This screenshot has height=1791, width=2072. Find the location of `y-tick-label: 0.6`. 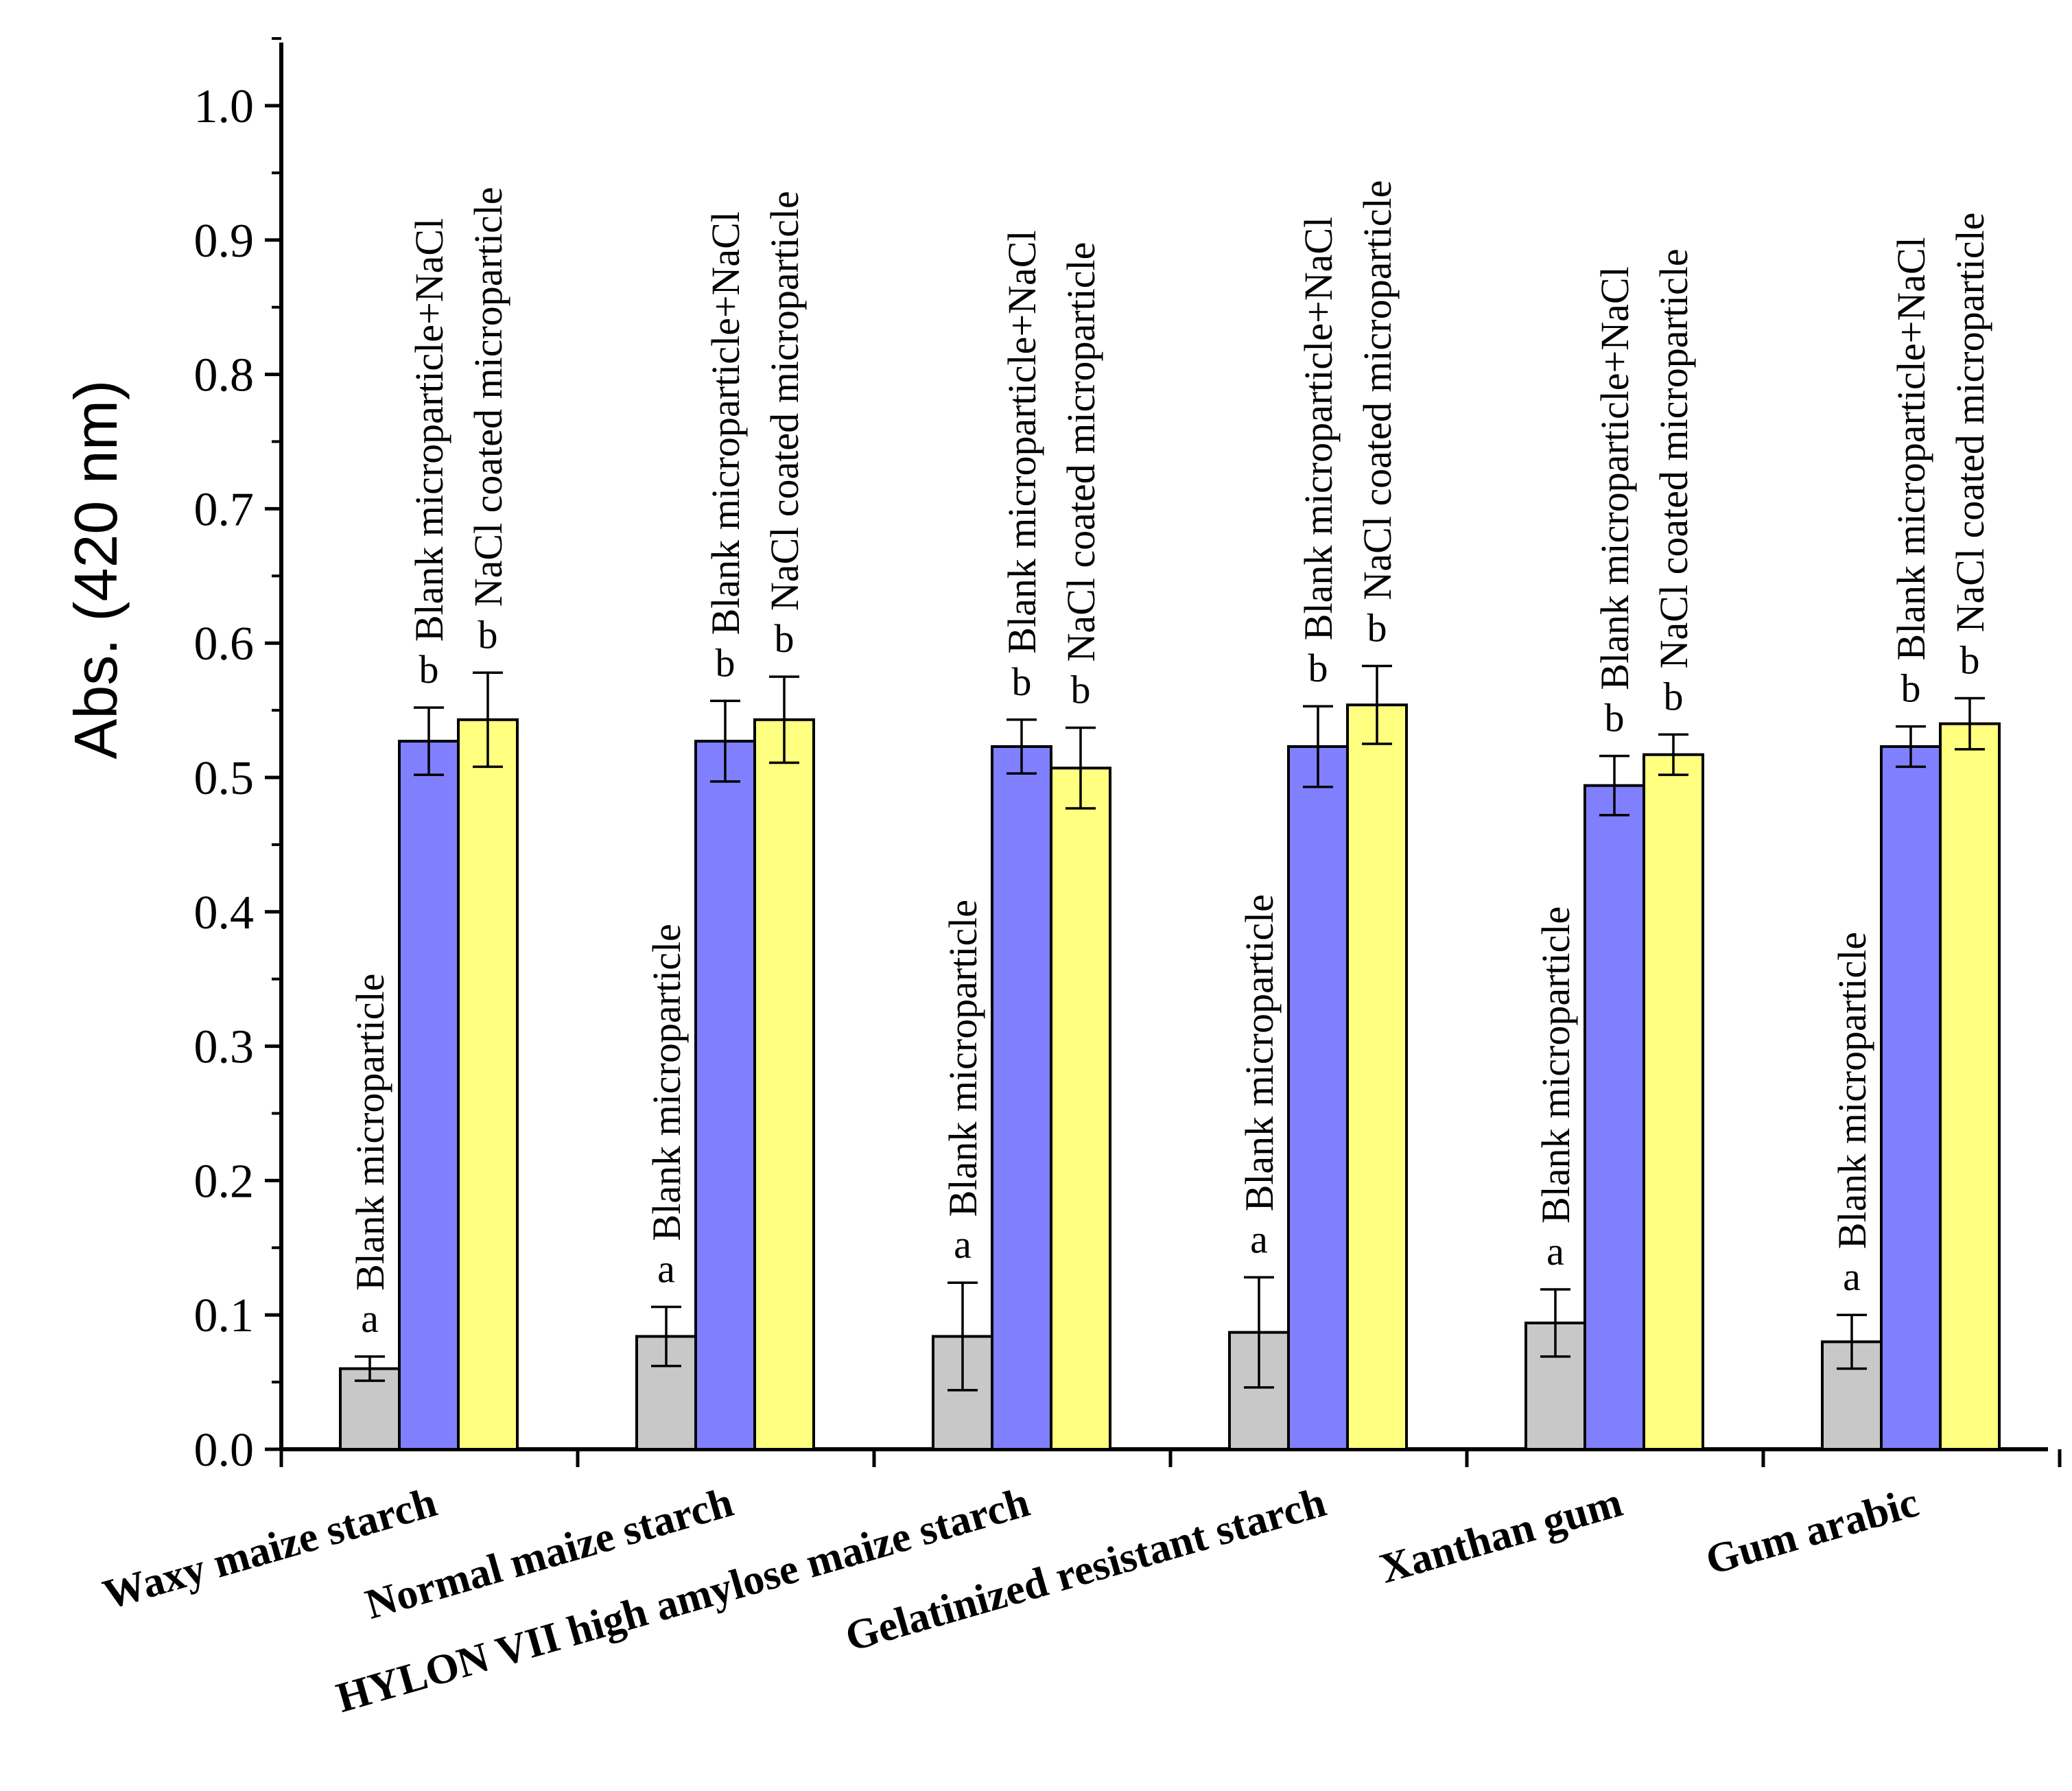

y-tick-label: 0.6 is located at coordinates (224, 644).